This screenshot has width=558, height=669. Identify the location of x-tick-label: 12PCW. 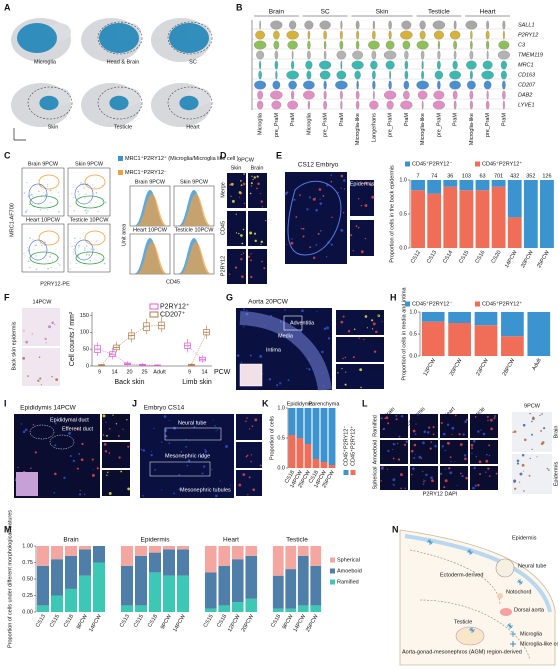
(430, 367).